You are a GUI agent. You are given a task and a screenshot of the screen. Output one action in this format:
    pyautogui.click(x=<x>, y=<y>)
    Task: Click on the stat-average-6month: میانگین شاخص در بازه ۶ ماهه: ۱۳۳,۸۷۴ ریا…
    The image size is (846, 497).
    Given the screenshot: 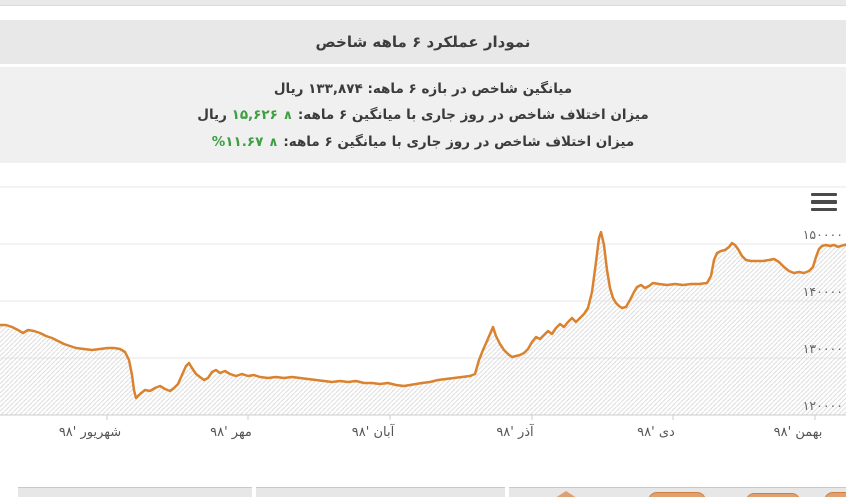 What is the action you would take?
    pyautogui.click(x=423, y=89)
    